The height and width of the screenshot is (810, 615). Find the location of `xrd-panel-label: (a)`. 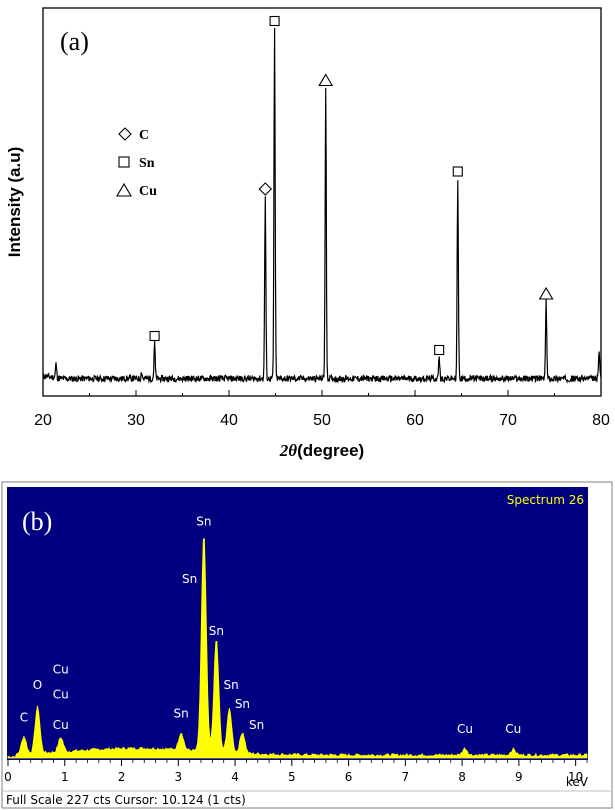

xrd-panel-label: (a) is located at coordinates (74, 41).